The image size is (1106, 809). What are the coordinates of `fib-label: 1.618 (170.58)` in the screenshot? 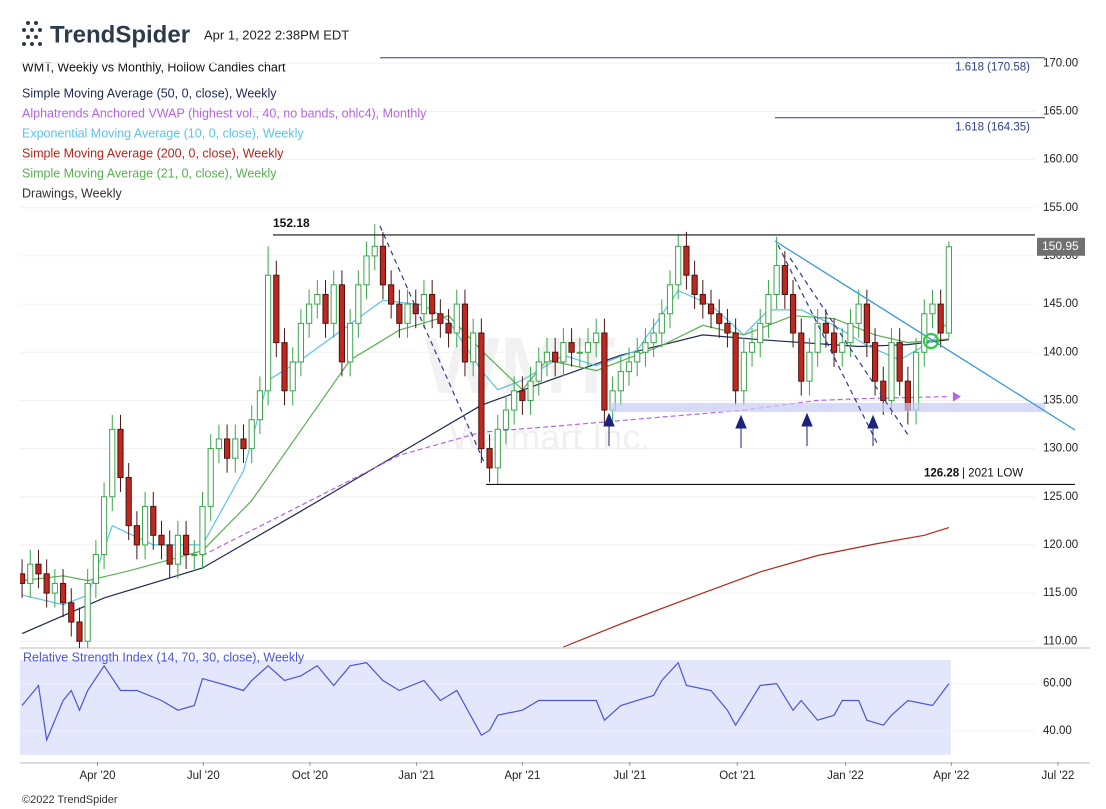 It's located at (992, 68).